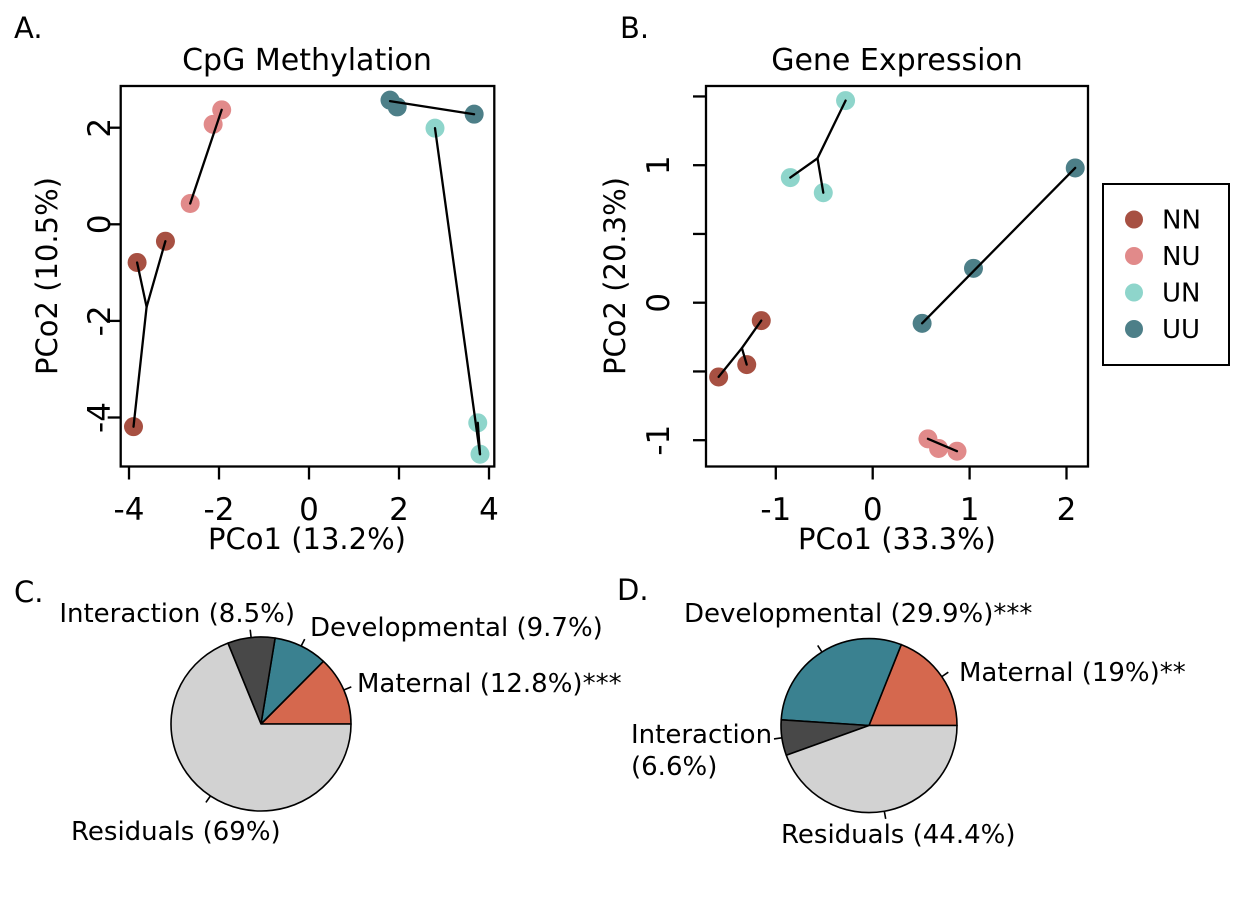 The height and width of the screenshot is (900, 1233). Describe the element at coordinates (177, 614) in the screenshot. I see `pie-c-label-interaction: Interaction (8.5%)` at that location.